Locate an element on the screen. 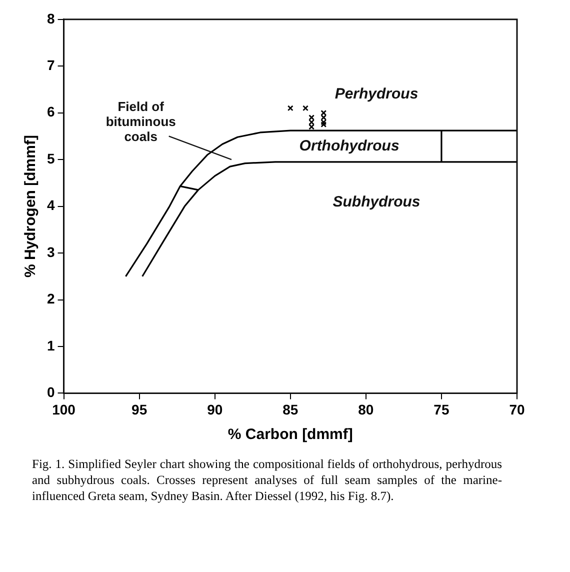 The width and height of the screenshot is (570, 572). x-tick-label: 75 is located at coordinates (442, 409).